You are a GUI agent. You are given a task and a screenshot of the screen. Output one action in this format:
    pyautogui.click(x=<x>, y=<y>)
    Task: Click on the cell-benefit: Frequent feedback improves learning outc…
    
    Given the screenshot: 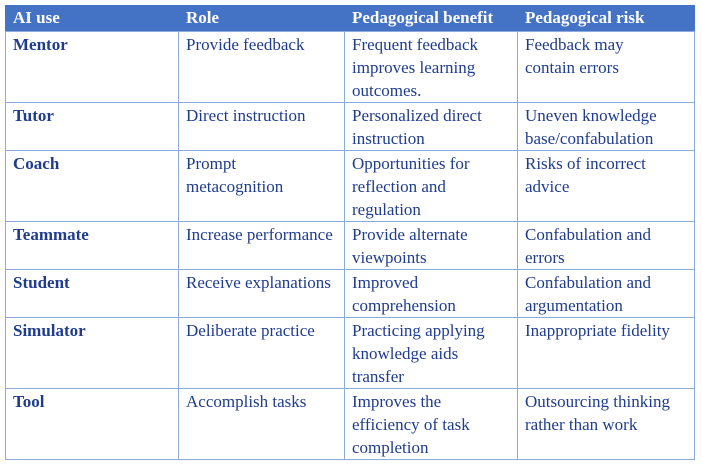 What is the action you would take?
    pyautogui.click(x=431, y=67)
    